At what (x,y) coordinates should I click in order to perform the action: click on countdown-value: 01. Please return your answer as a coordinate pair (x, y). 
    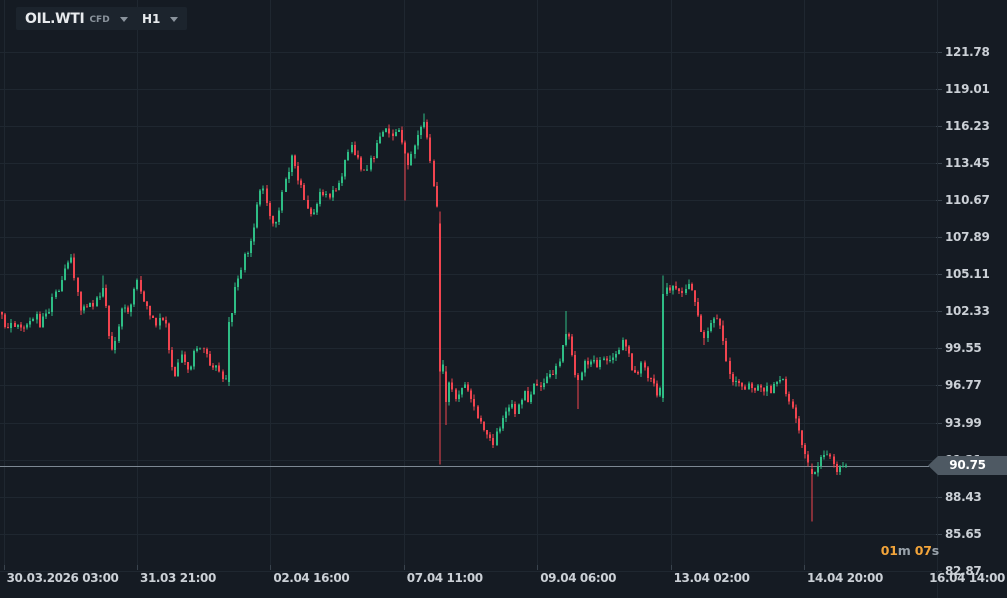
    Looking at the image, I should click on (889, 550).